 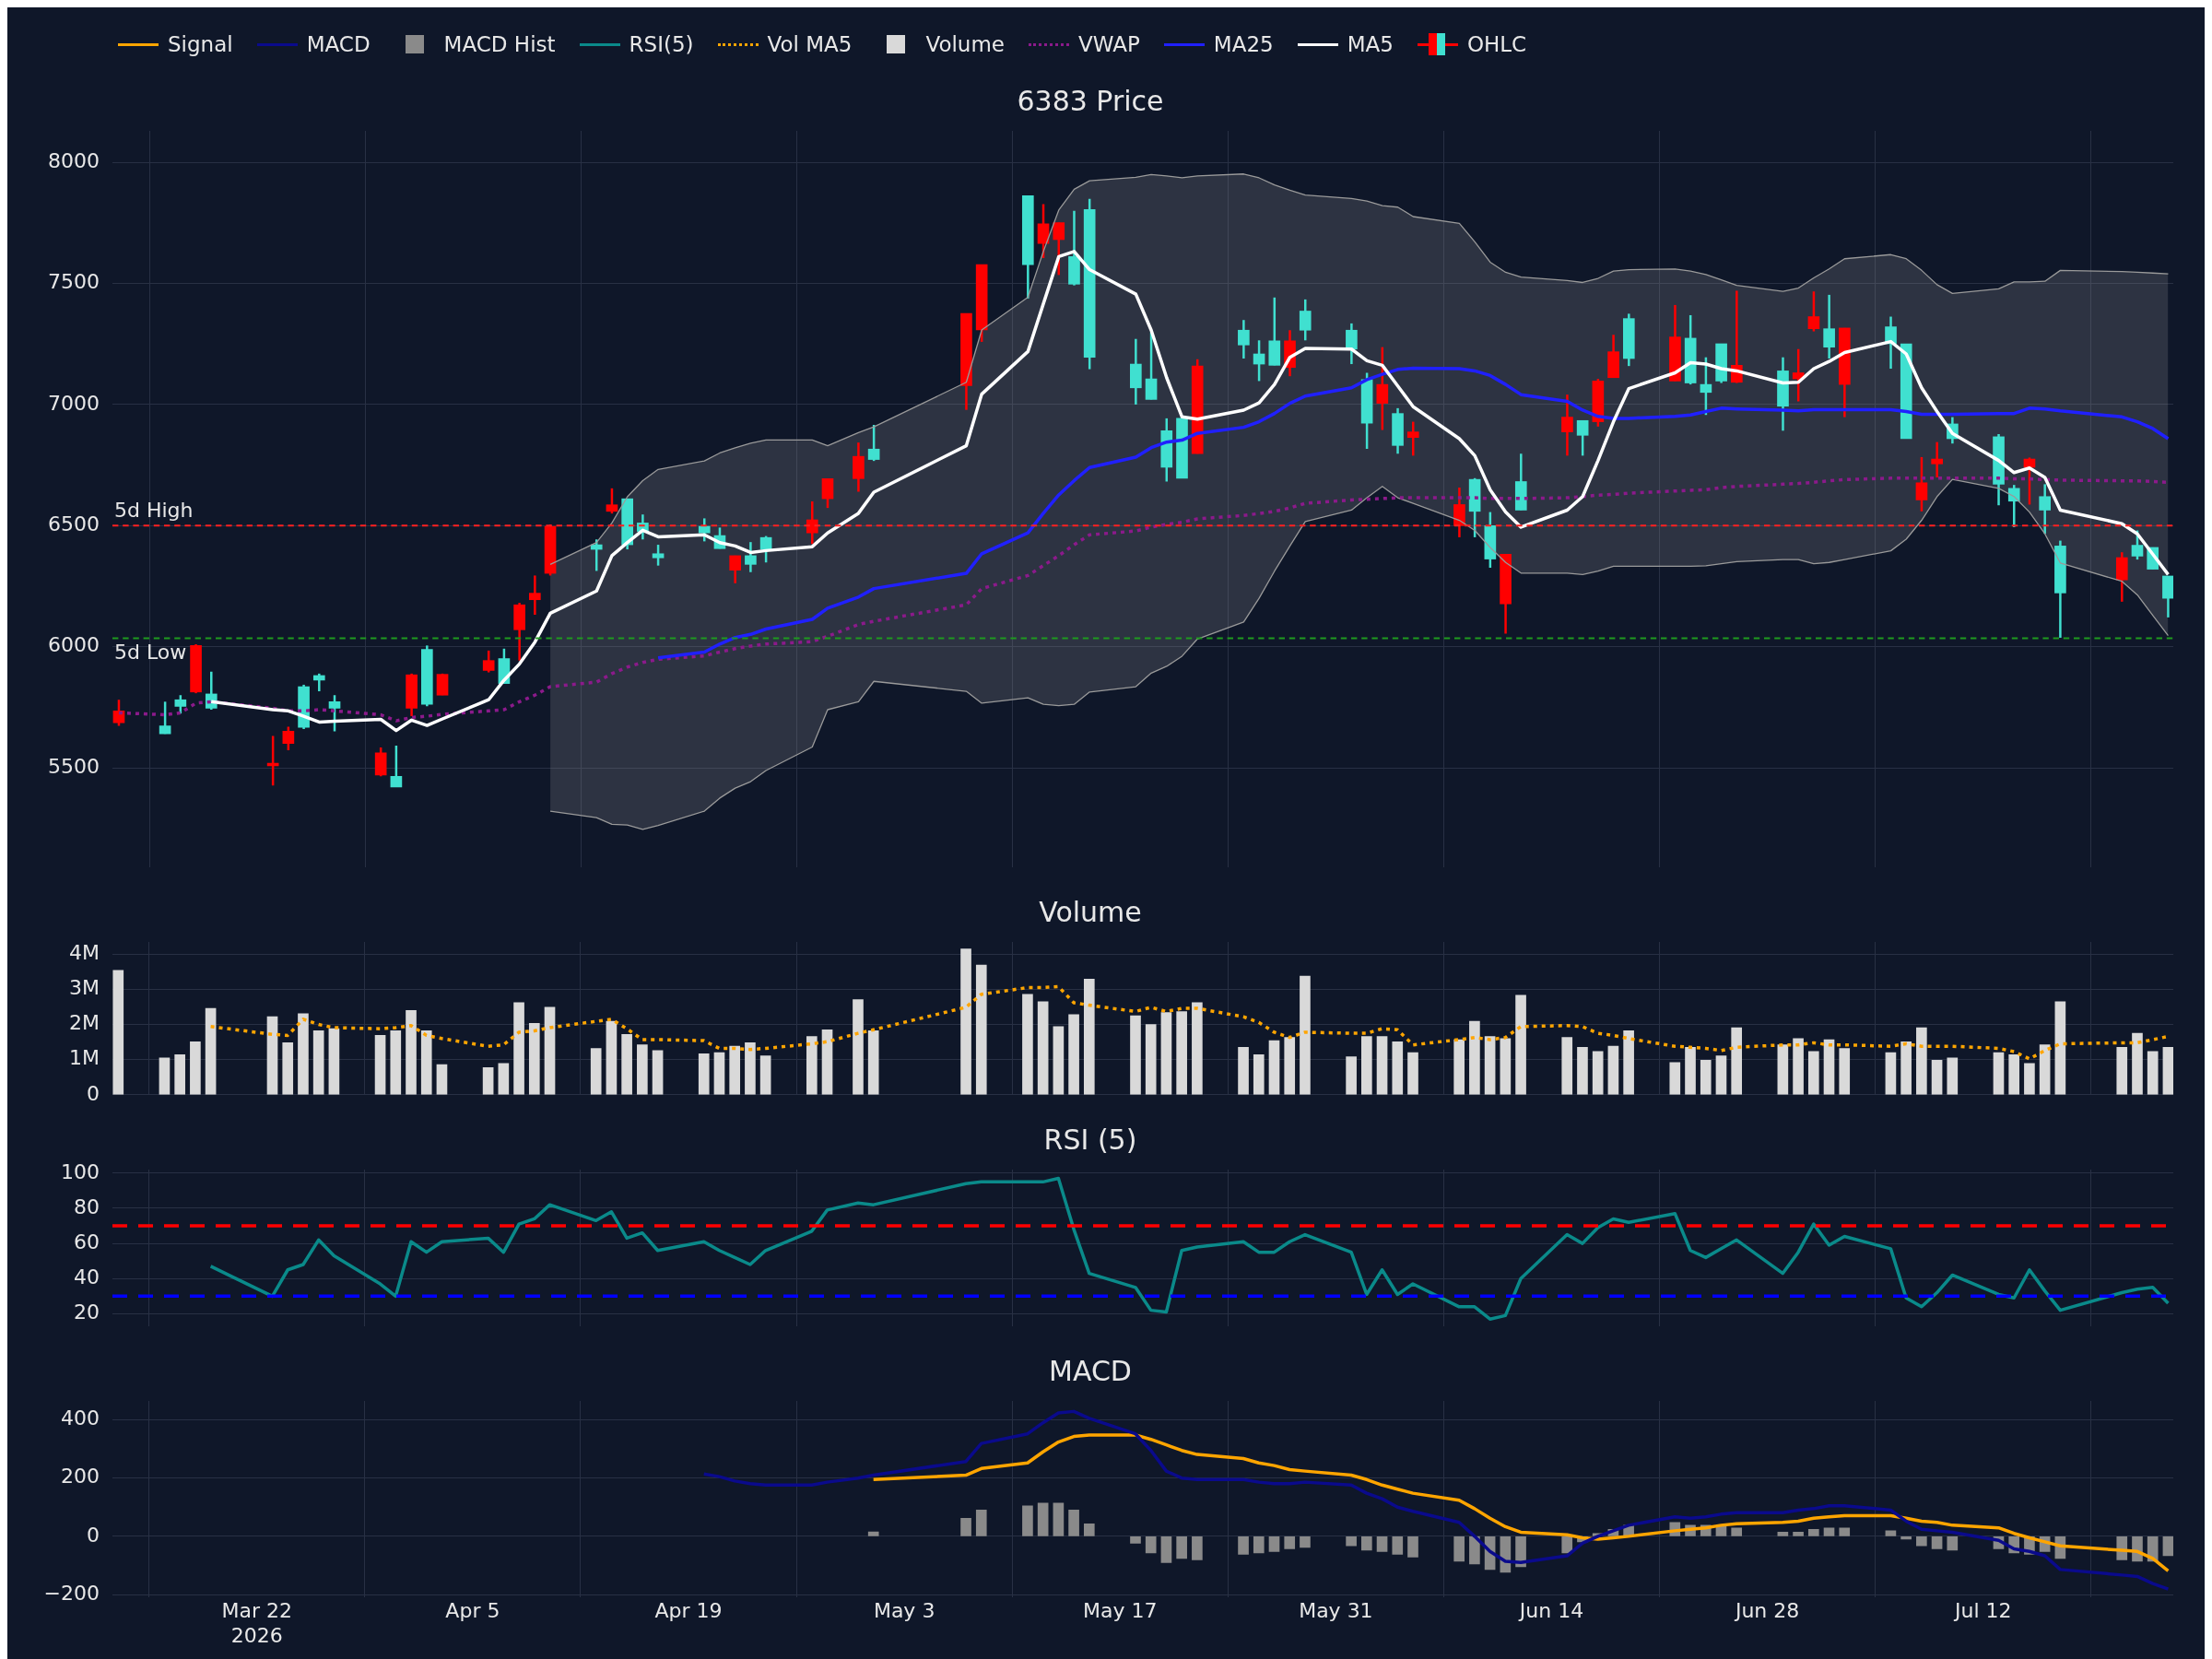 What do you see at coordinates (688, 1611) in the screenshot?
I see `x-tick-label: Apr 19` at bounding box center [688, 1611].